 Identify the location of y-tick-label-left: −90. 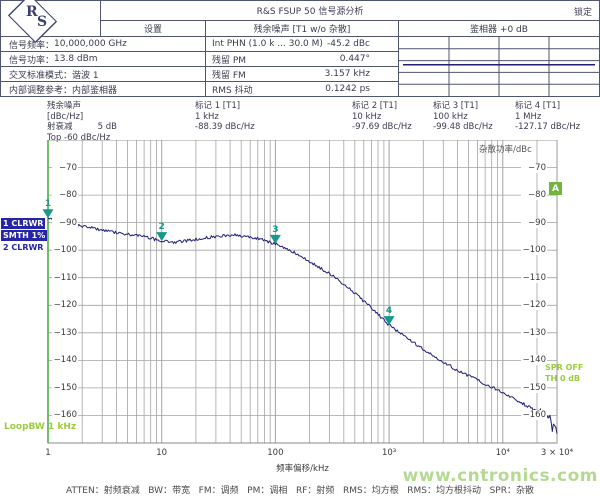
(65, 222).